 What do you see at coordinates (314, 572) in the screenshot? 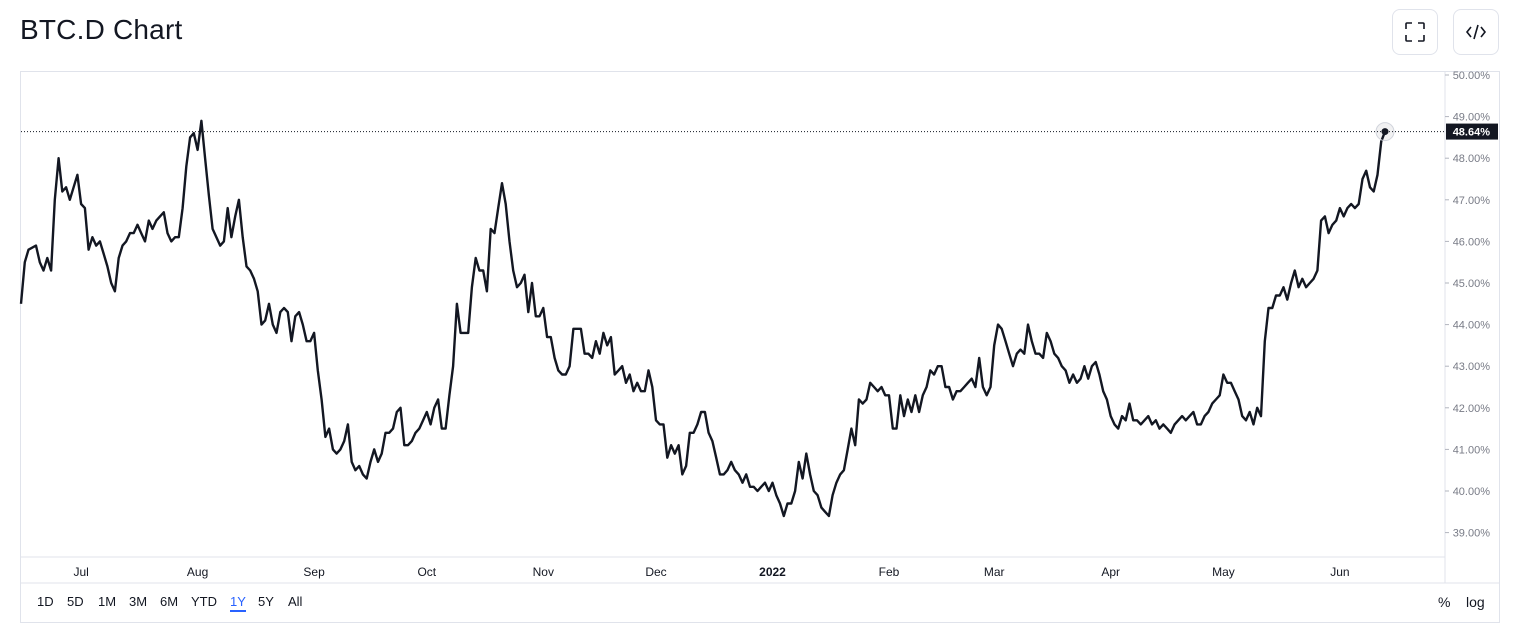
I see `x-tick-label: Sep` at bounding box center [314, 572].